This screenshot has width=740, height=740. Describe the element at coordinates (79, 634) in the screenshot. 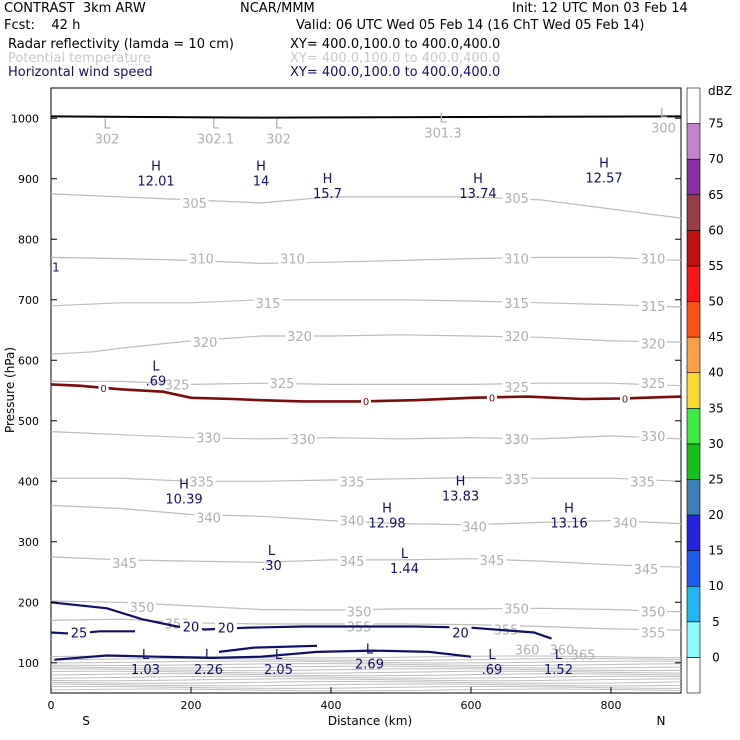

I see `wind-contour-label: 25` at that location.